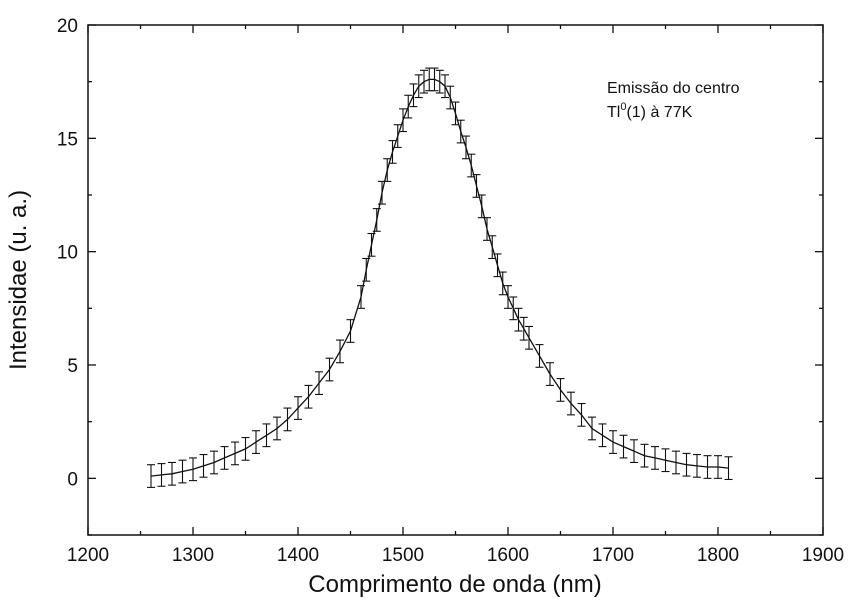  Describe the element at coordinates (659, 112) in the screenshot. I see `annotation-temperature: (1) à 77K` at that location.